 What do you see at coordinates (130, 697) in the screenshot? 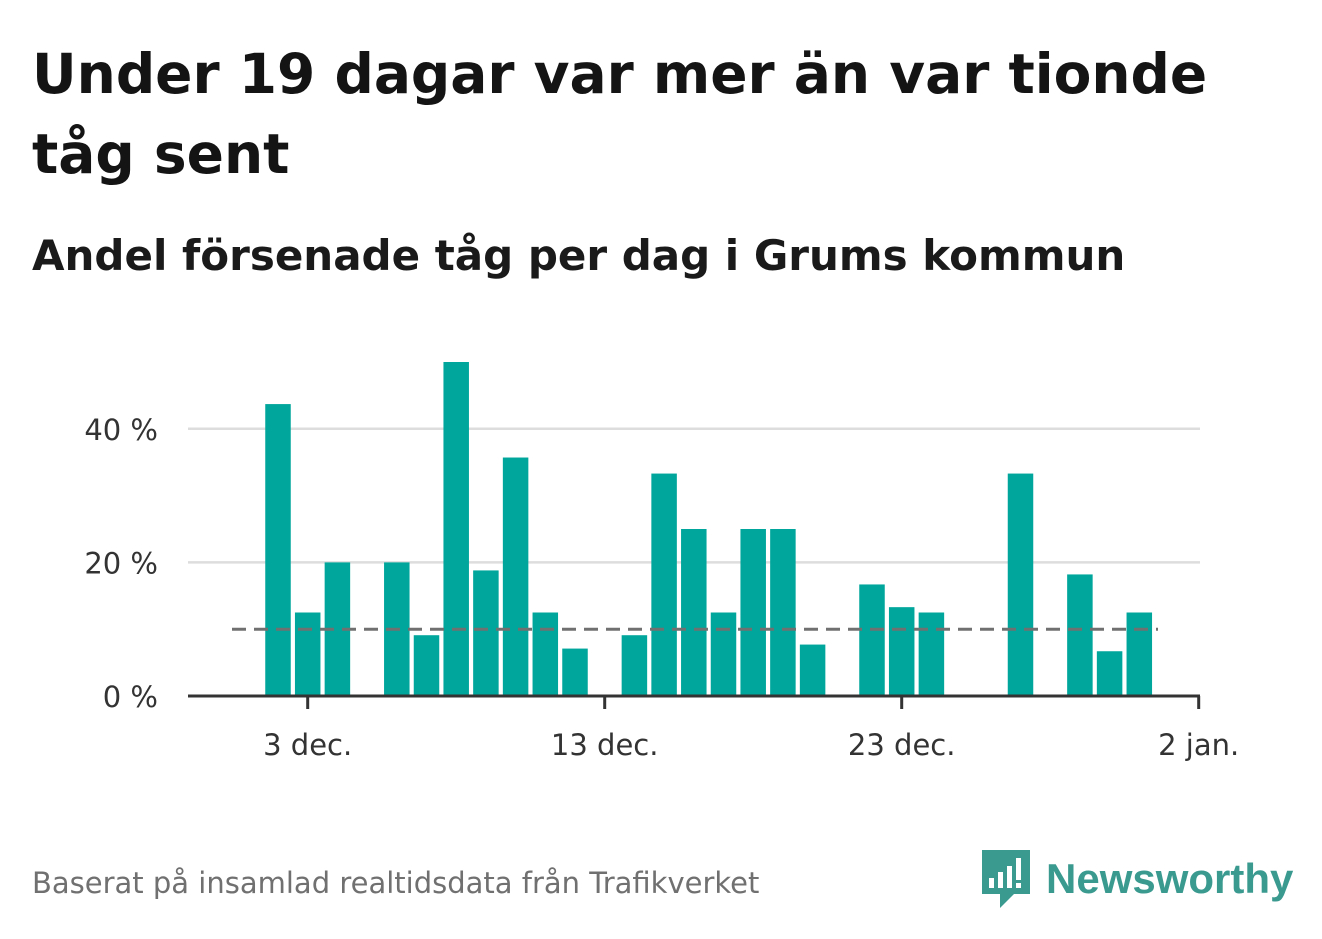
I see `y-tick-label: 0 %` at bounding box center [130, 697].